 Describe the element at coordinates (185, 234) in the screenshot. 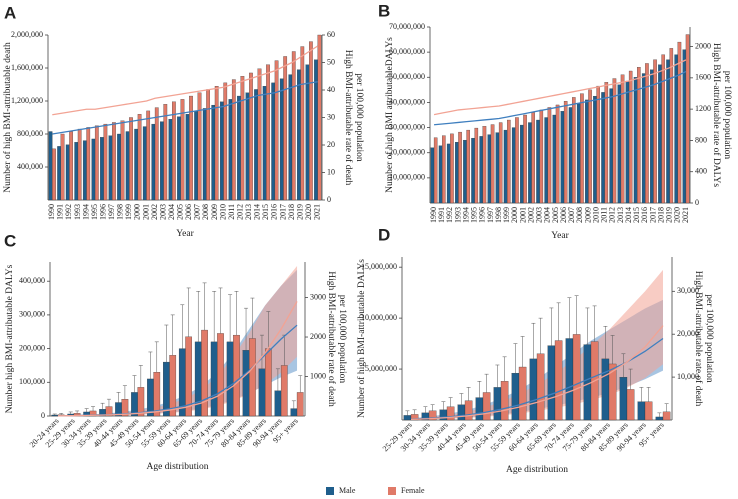

I see `x-axis-title: Year` at that location.